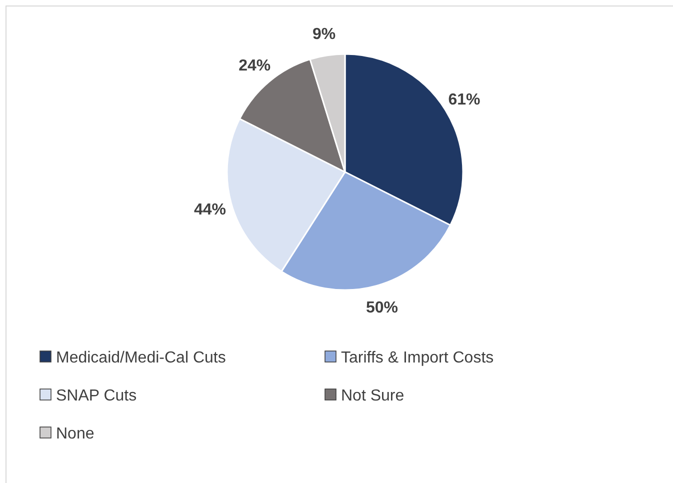 The image size is (673, 483). What do you see at coordinates (324, 35) in the screenshot?
I see `data-label: 9%` at bounding box center [324, 35].